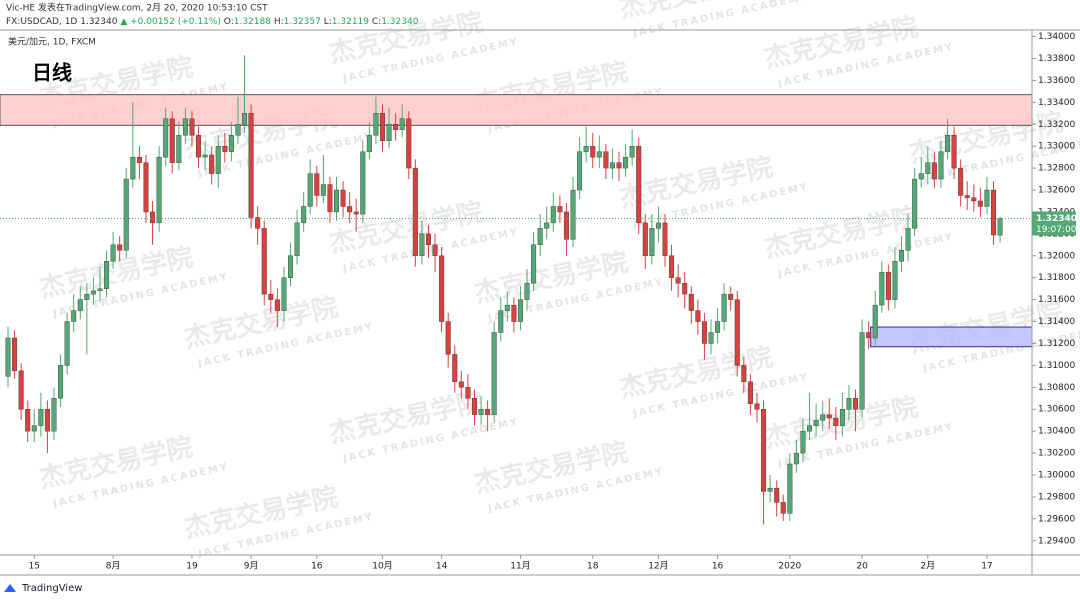  Describe the element at coordinates (1056, 454) in the screenshot. I see `y-tick-label: 1.30200` at that location.